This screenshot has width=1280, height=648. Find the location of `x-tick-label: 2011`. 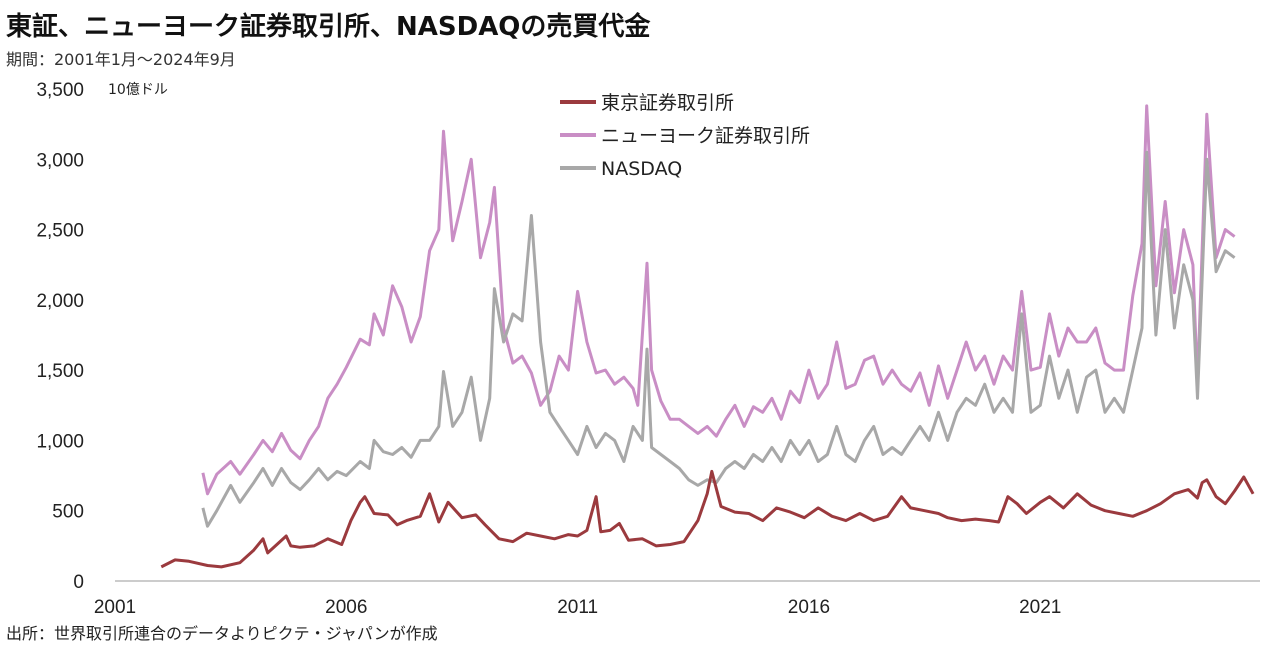

x-tick-label: 2011 is located at coordinates (577, 607).